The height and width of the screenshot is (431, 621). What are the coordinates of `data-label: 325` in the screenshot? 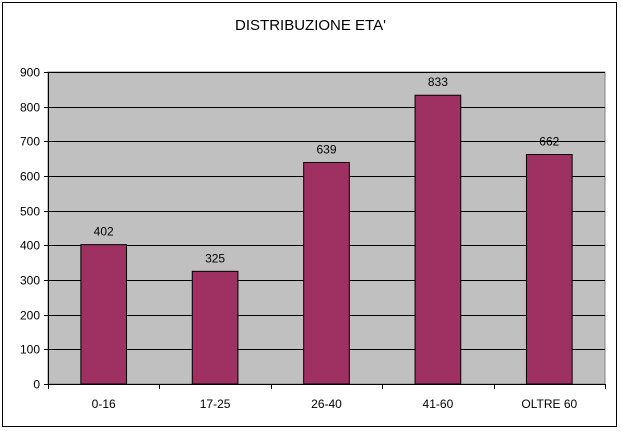 It's located at (215, 258).